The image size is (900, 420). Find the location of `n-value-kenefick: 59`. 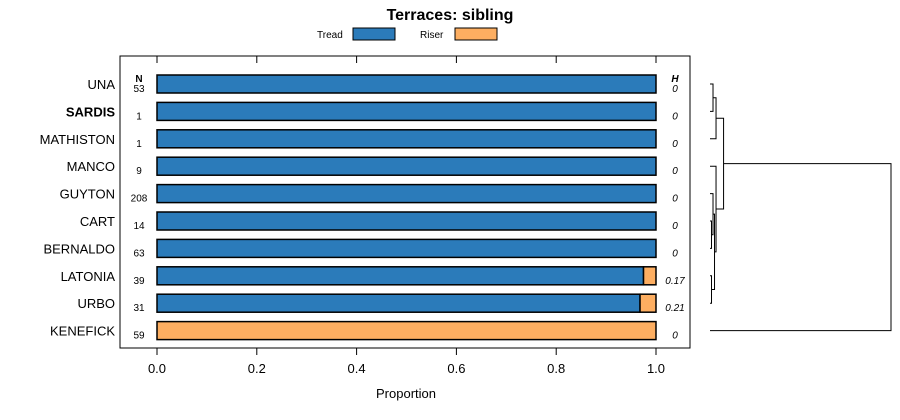

n-value-kenefick: 59 is located at coordinates (139, 336).